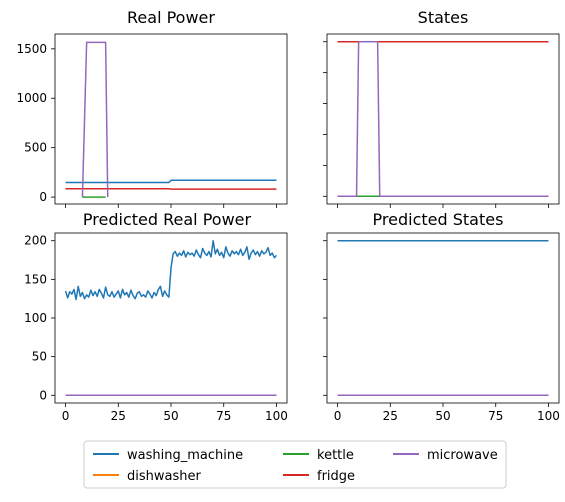 This screenshot has width=565, height=502. Describe the element at coordinates (443, 17) in the screenshot. I see `subplot-title: States` at that location.